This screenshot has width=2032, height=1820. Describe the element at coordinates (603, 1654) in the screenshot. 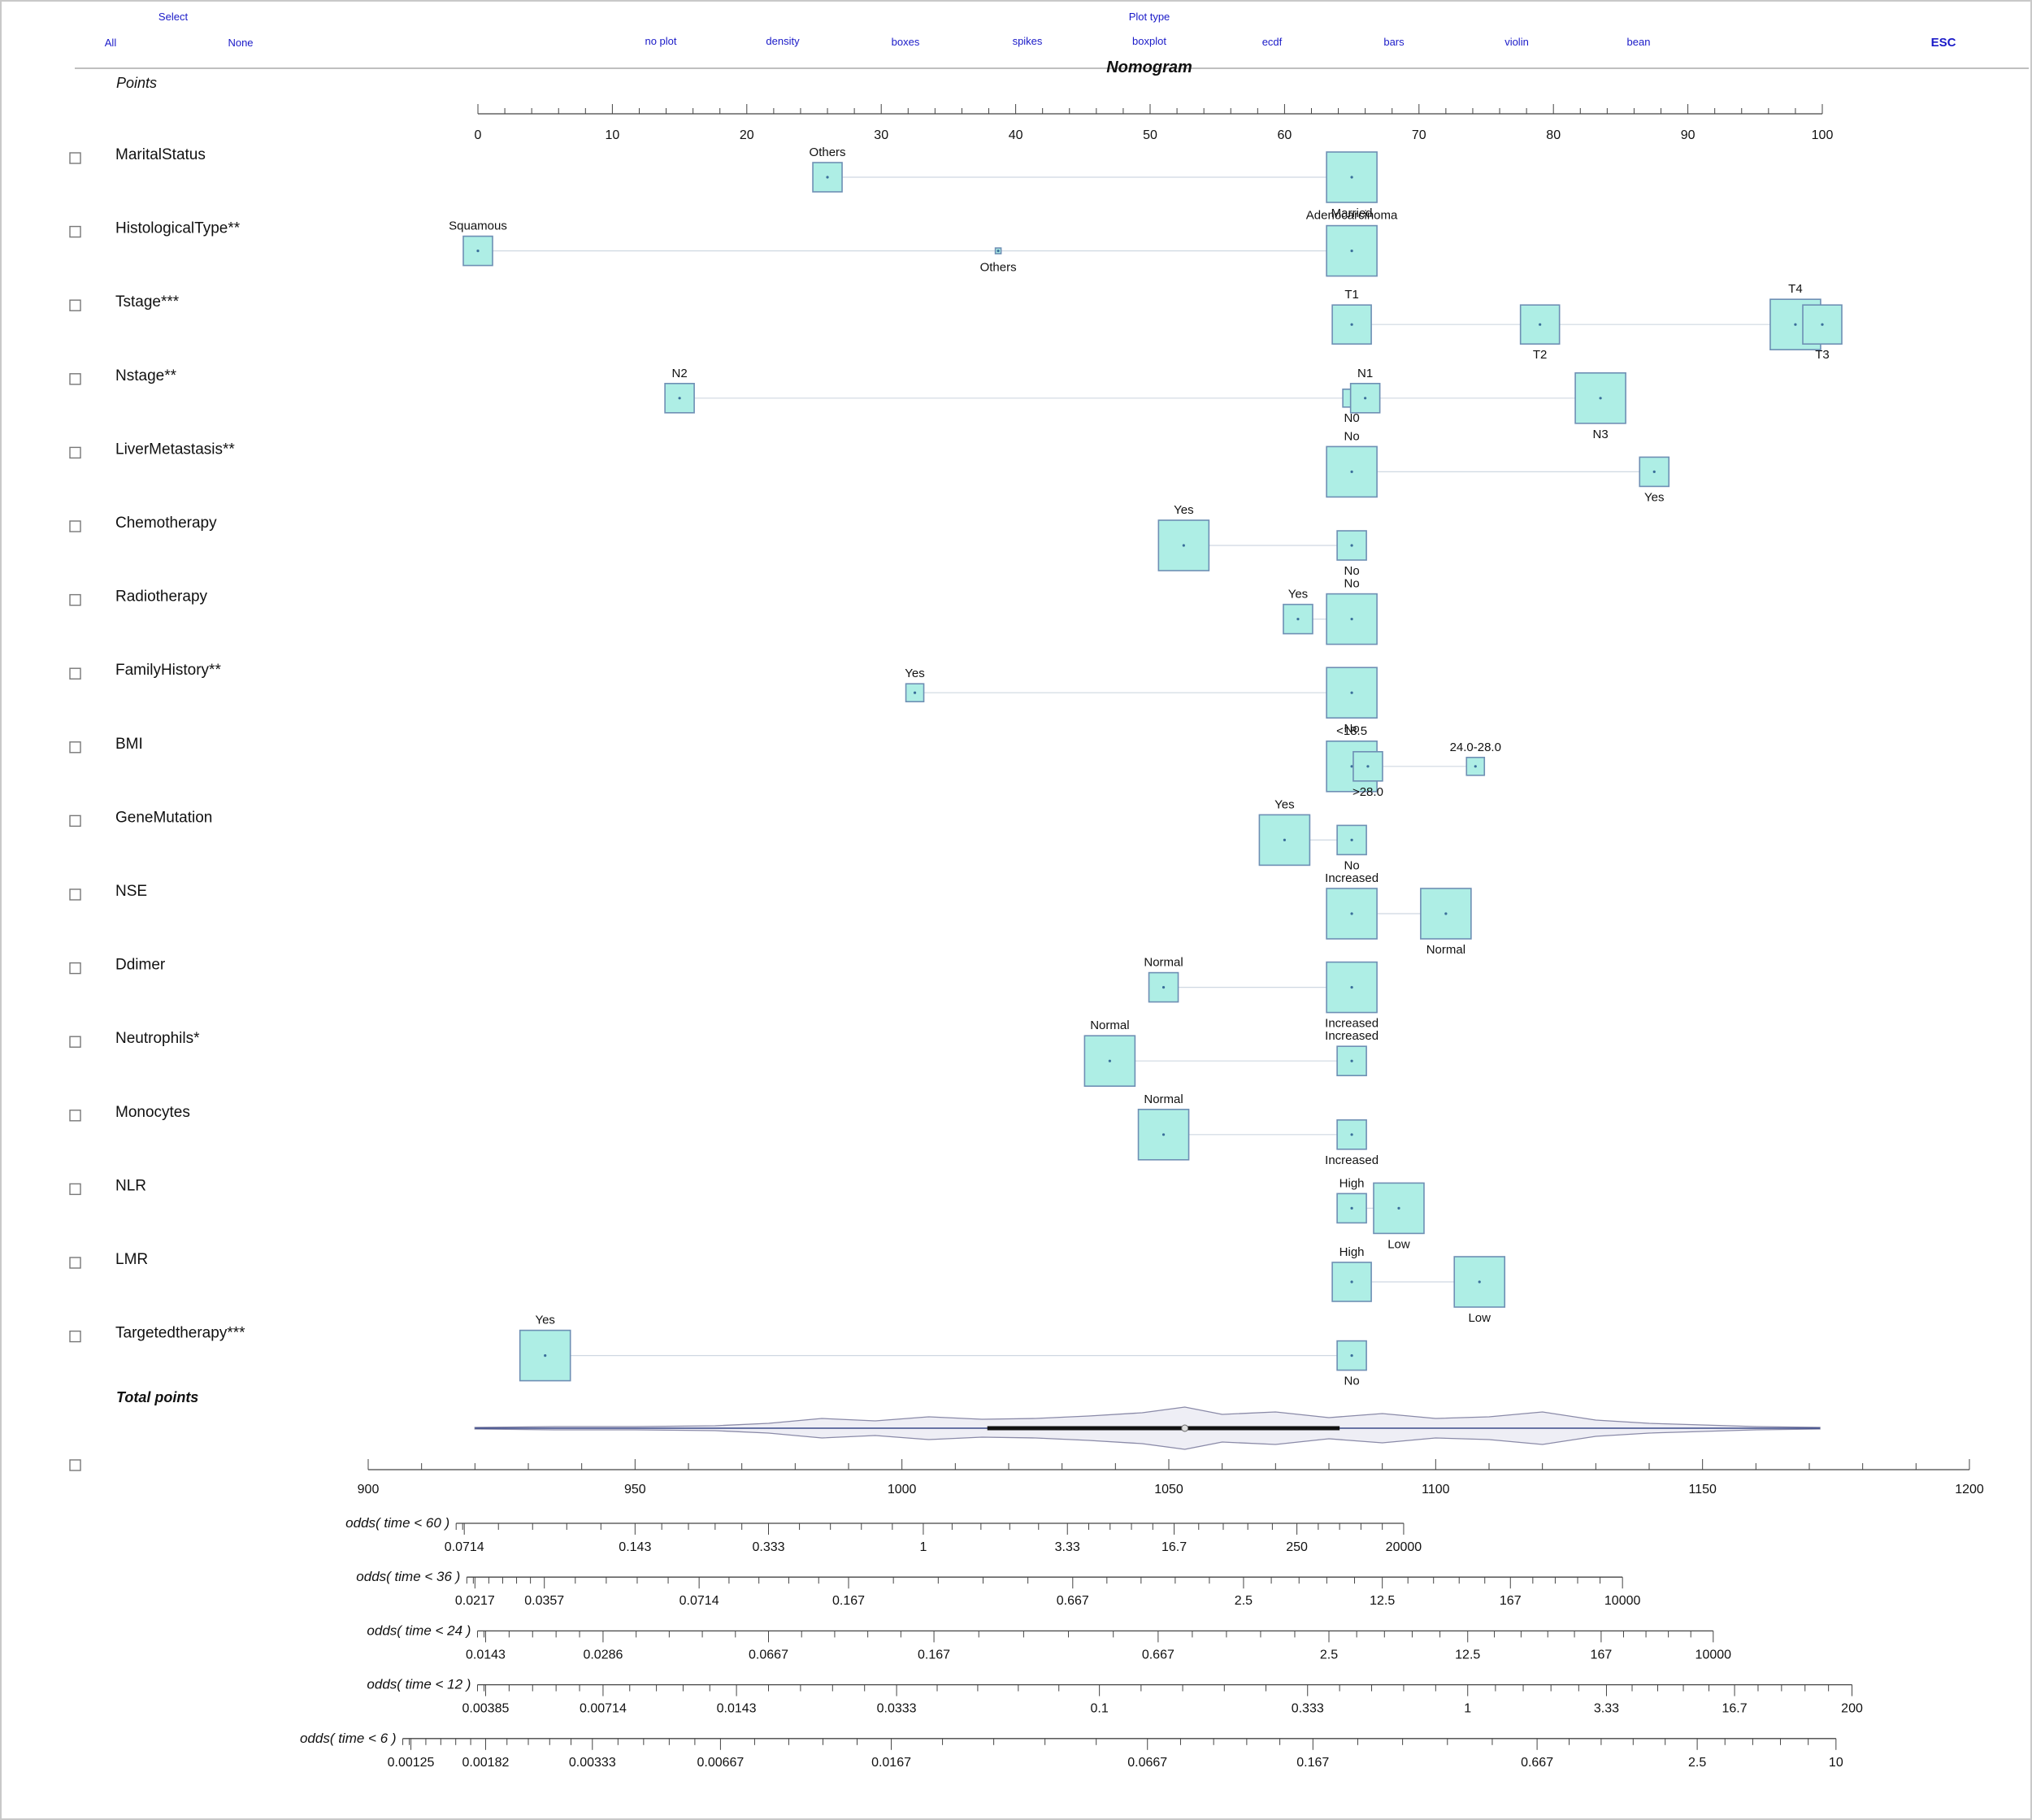

I see `odds-tick-label: 0.0286` at that location.